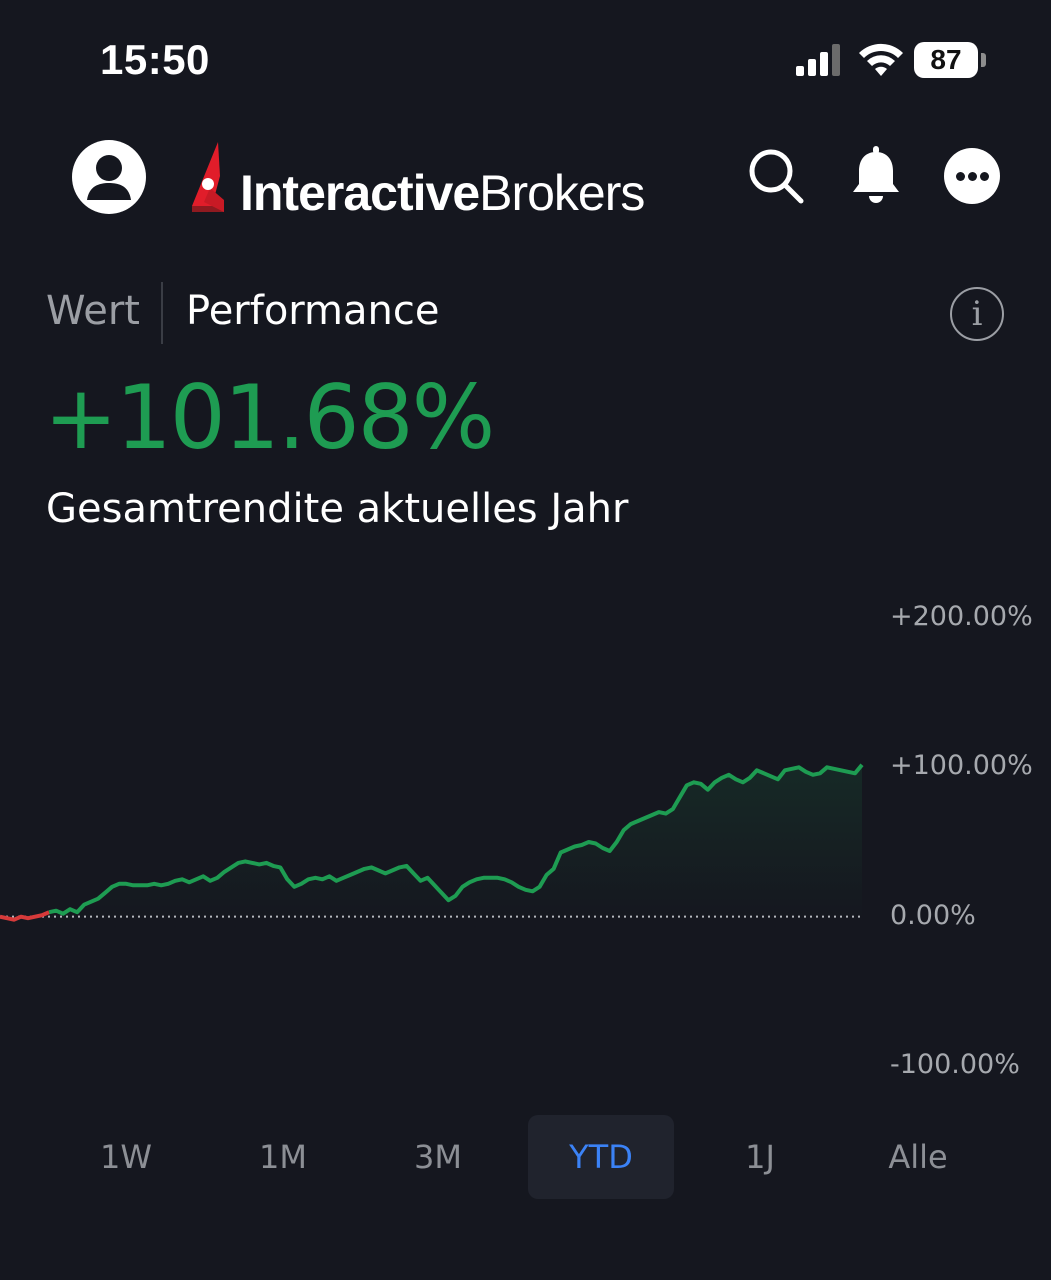 The width and height of the screenshot is (1051, 1280). I want to click on battery-level: 87, so click(946, 59).